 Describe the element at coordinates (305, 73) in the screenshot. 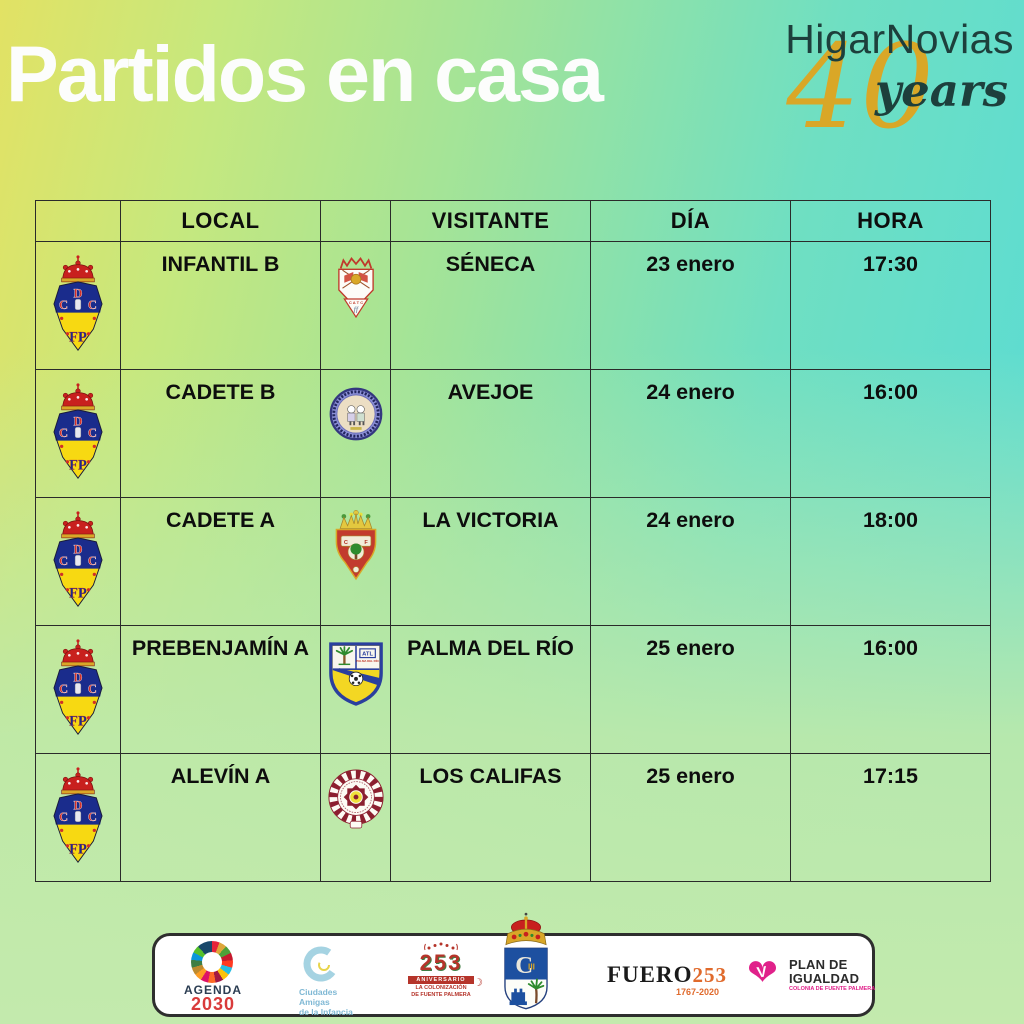

I see `page-title: Partidos en casa` at that location.